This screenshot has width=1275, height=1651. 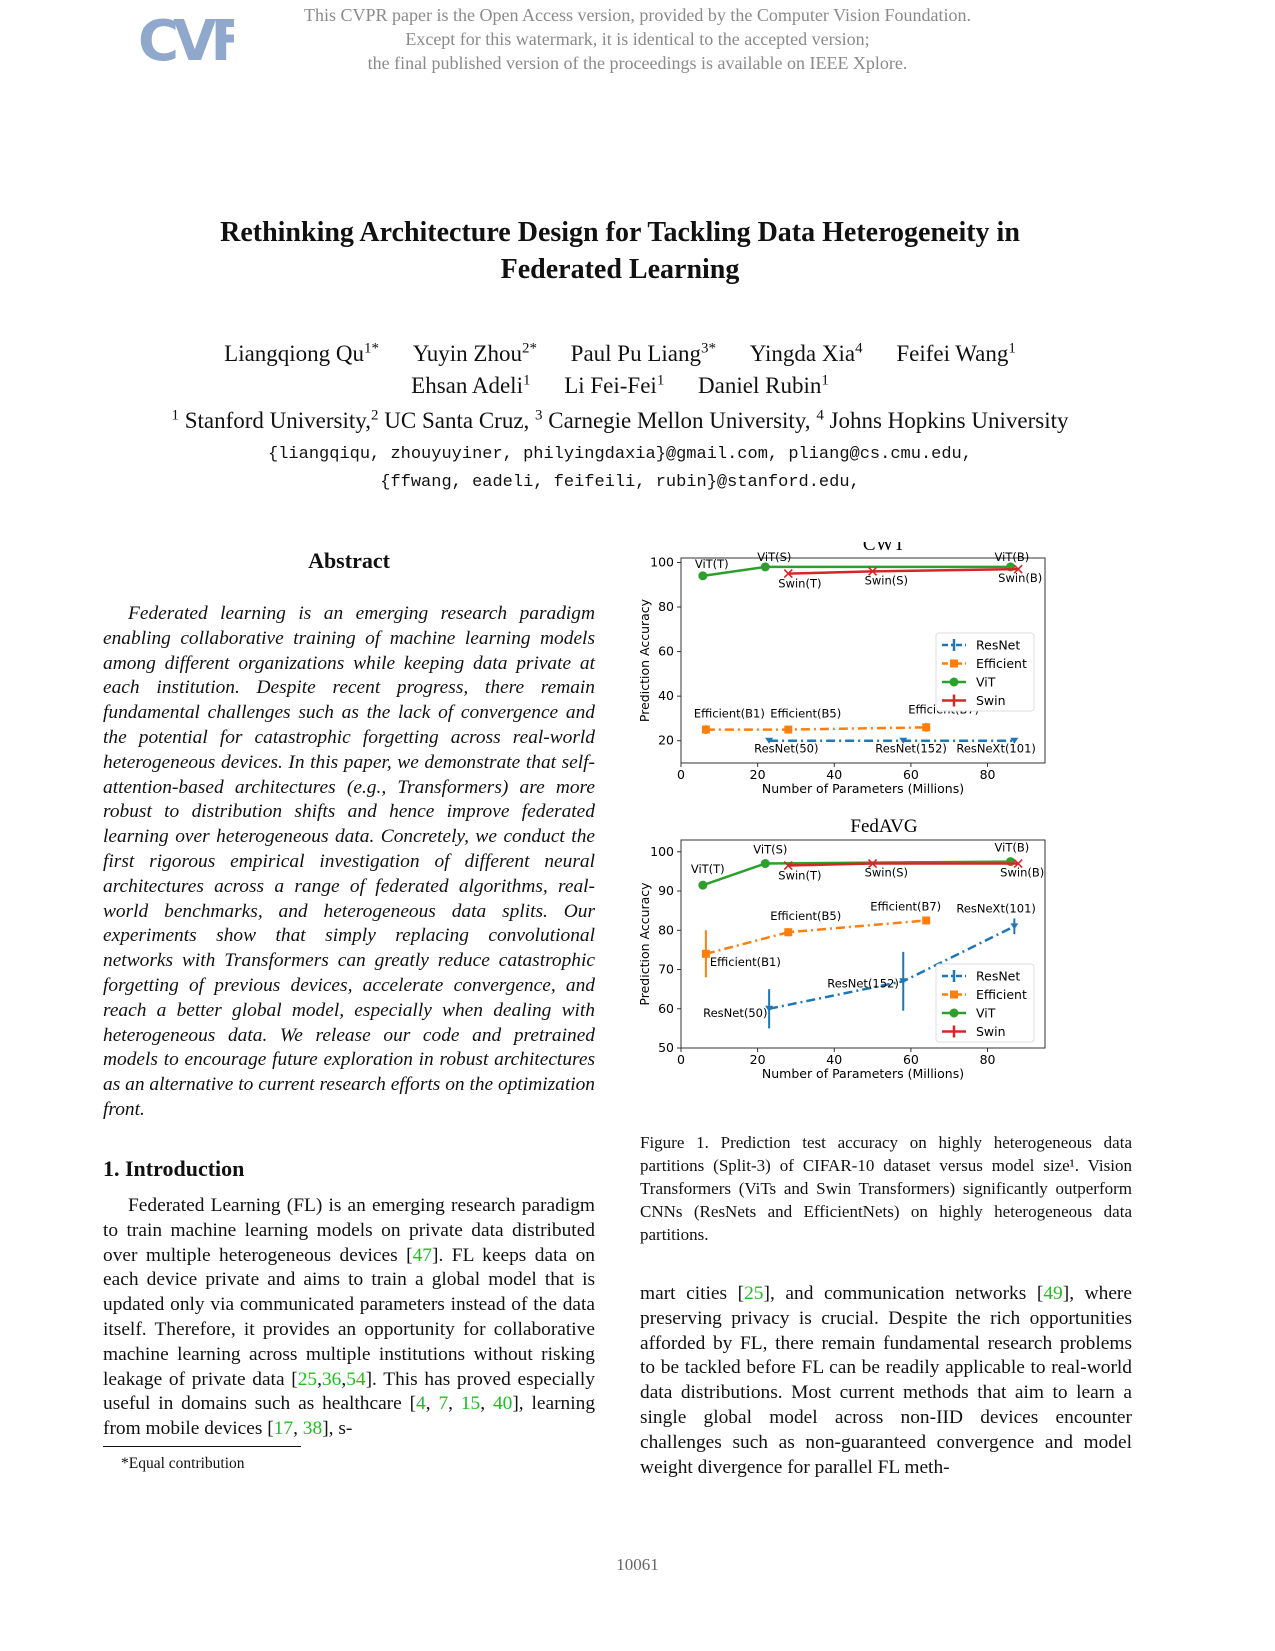 What do you see at coordinates (356, 1379) in the screenshot?
I see `citation-link: 54` at bounding box center [356, 1379].